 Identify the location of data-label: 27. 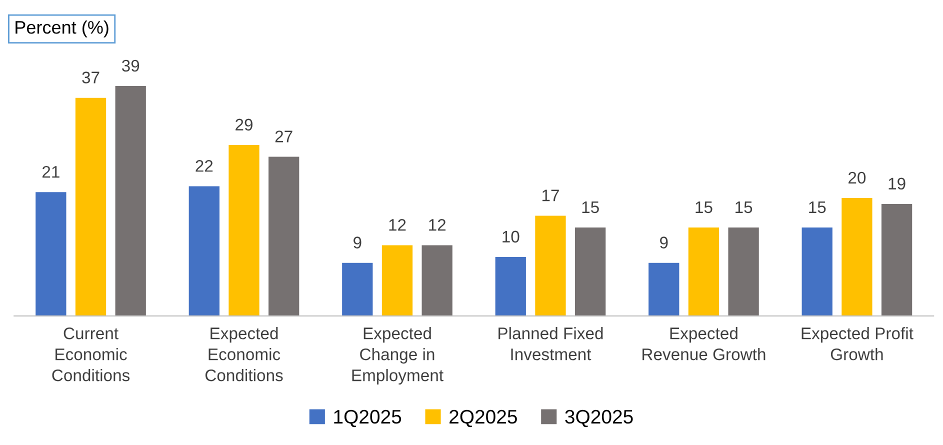
(283, 136).